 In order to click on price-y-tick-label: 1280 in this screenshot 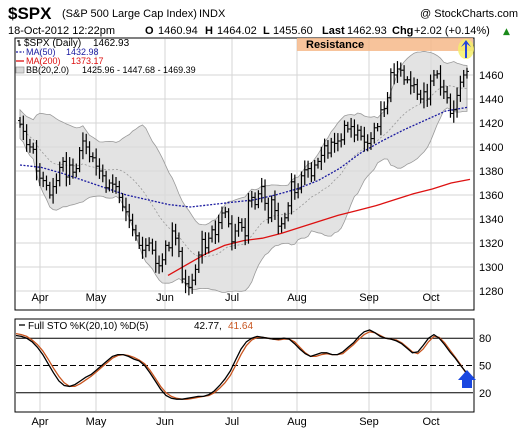, I will do `click(491, 292)`.